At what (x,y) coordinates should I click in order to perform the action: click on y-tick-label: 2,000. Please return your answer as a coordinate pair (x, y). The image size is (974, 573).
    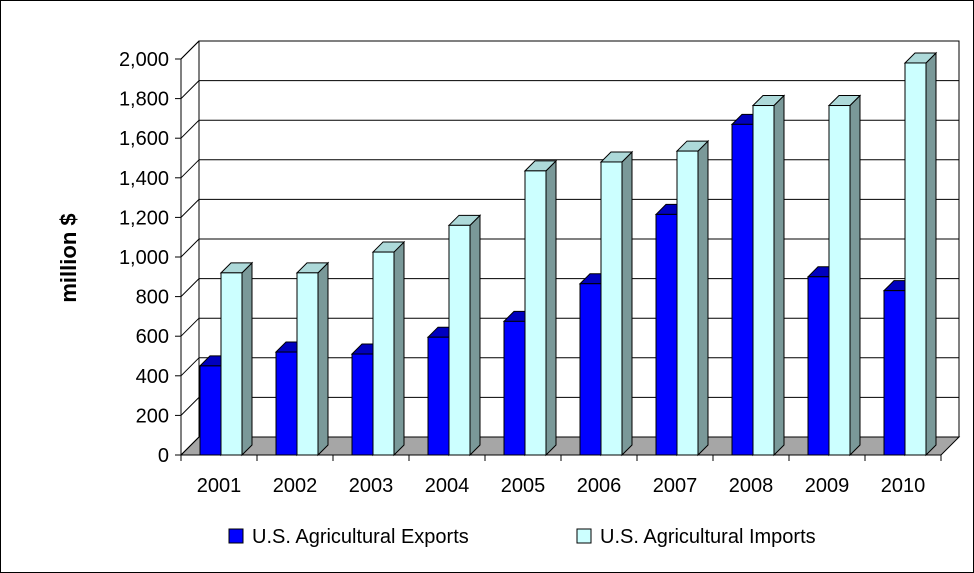
    Looking at the image, I should click on (144, 60).